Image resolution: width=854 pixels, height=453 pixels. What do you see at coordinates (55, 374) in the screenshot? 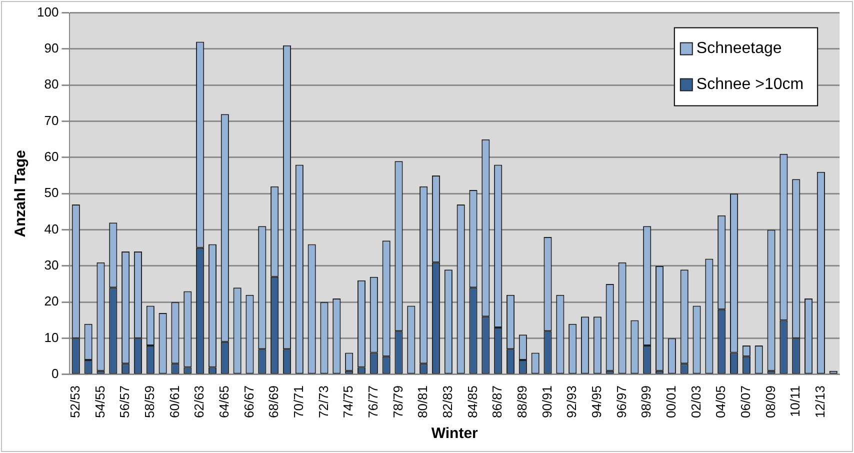
I see `y-tick-label: 0` at bounding box center [55, 374].